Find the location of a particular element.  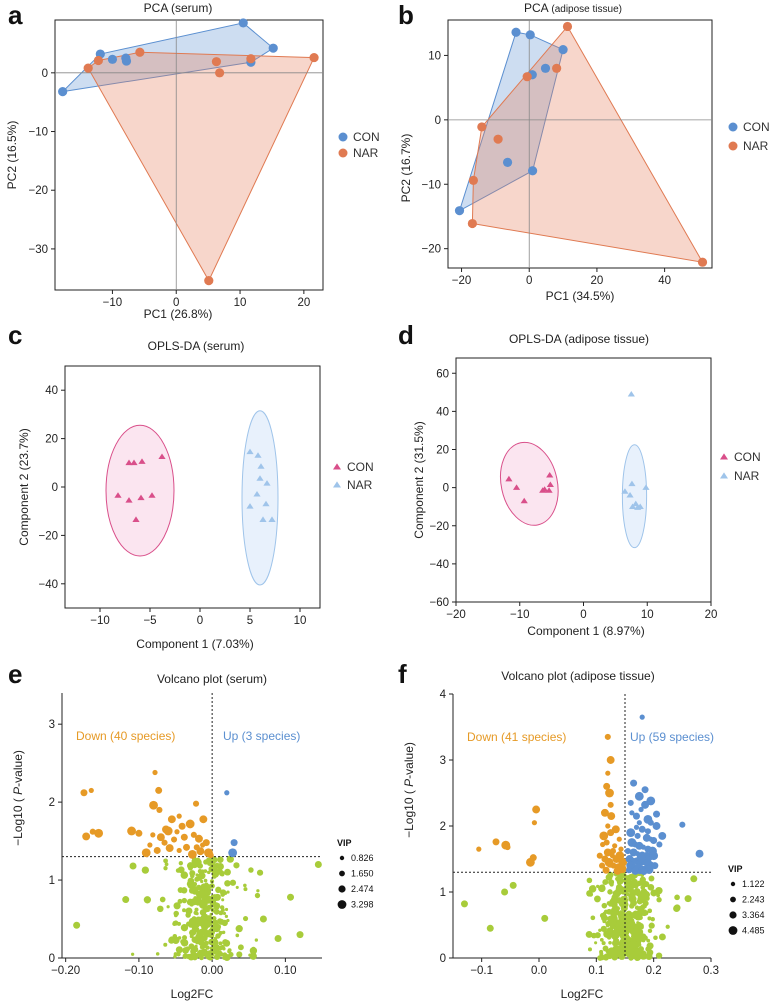

legend-label-con: CON is located at coordinates (360, 467).